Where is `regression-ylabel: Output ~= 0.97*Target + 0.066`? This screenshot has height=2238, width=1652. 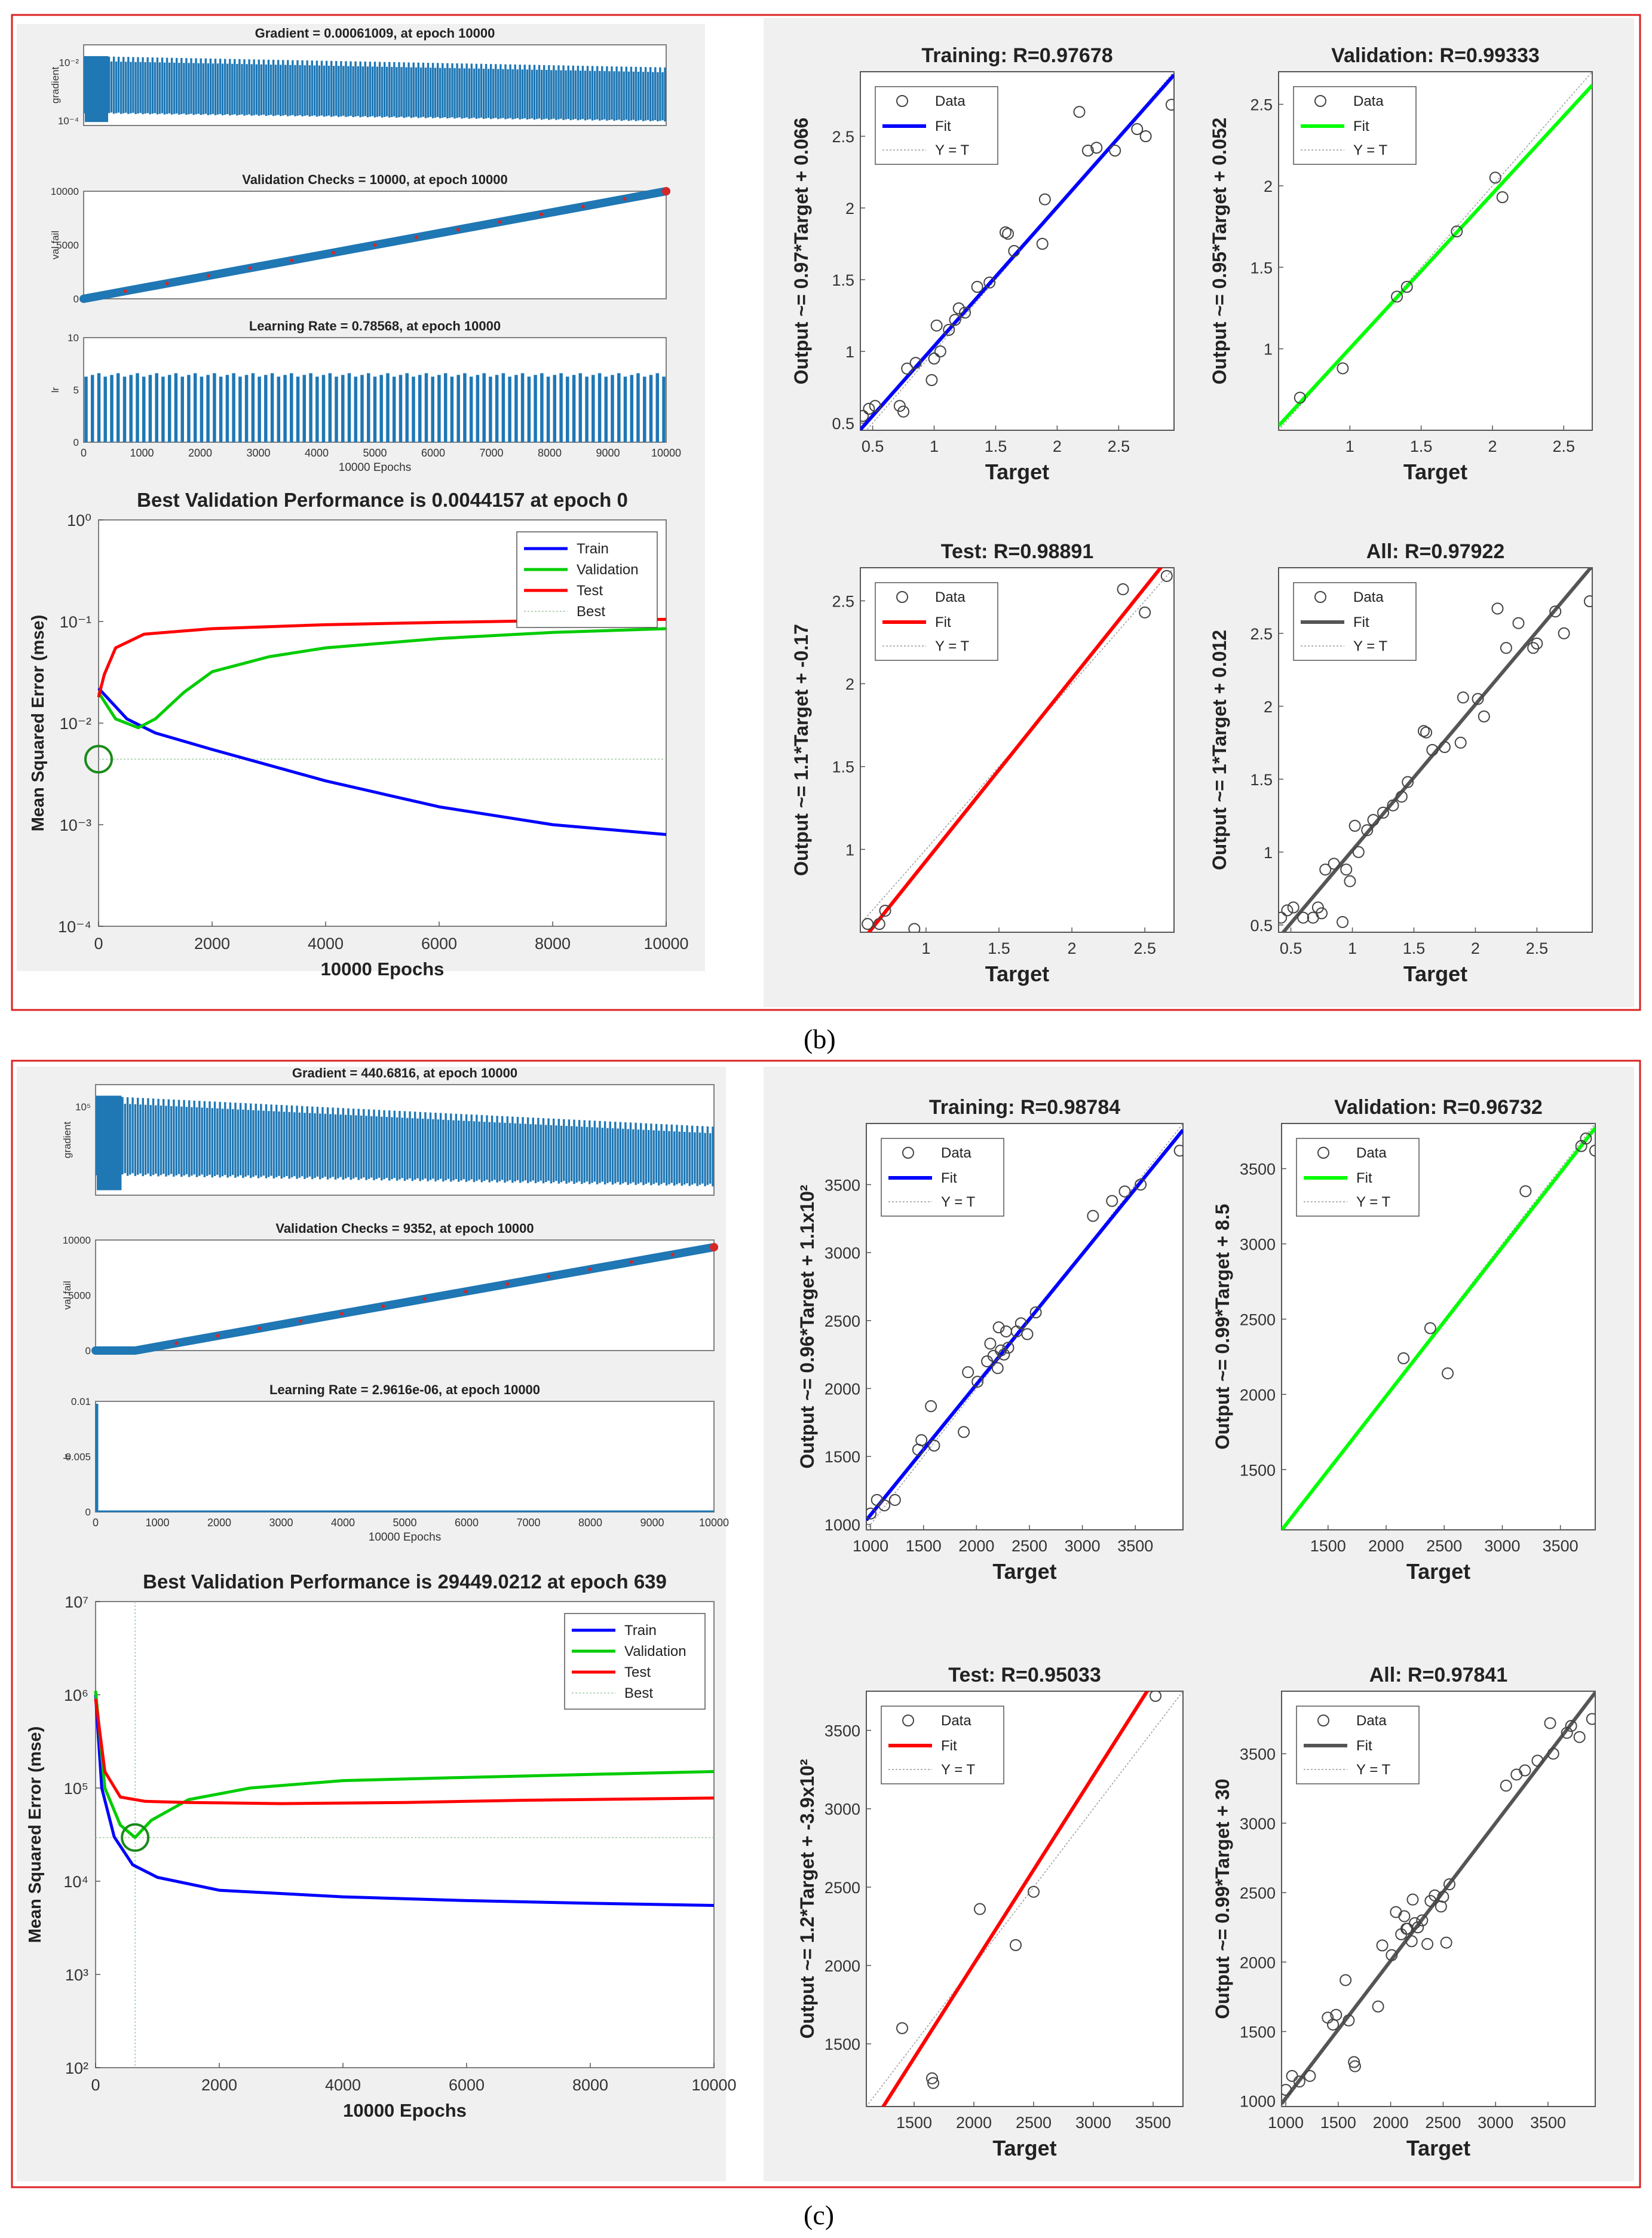
regression-ylabel: Output ~= 0.97*Target + 0.066 is located at coordinates (801, 251).